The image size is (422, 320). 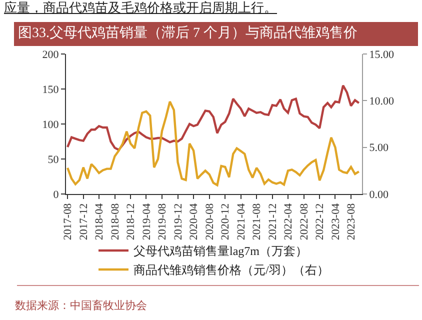 I want to click on x-tick-label: 2021-12, so click(x=272, y=221).